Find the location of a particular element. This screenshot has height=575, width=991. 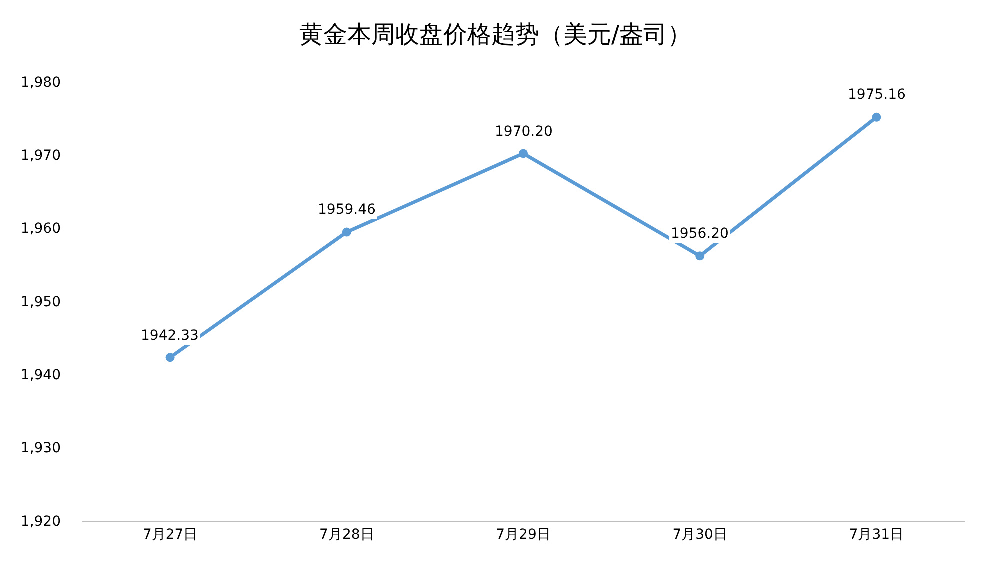

data-label: 1942.33 is located at coordinates (170, 336).